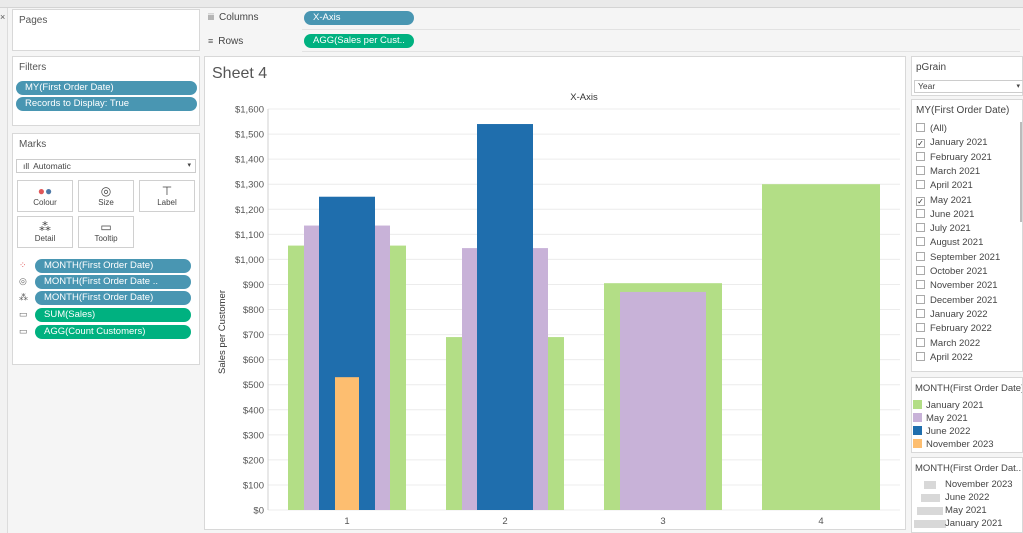 This screenshot has width=1023, height=533. Describe the element at coordinates (249, 110) in the screenshot. I see `y-tick-label: $1,600` at that location.